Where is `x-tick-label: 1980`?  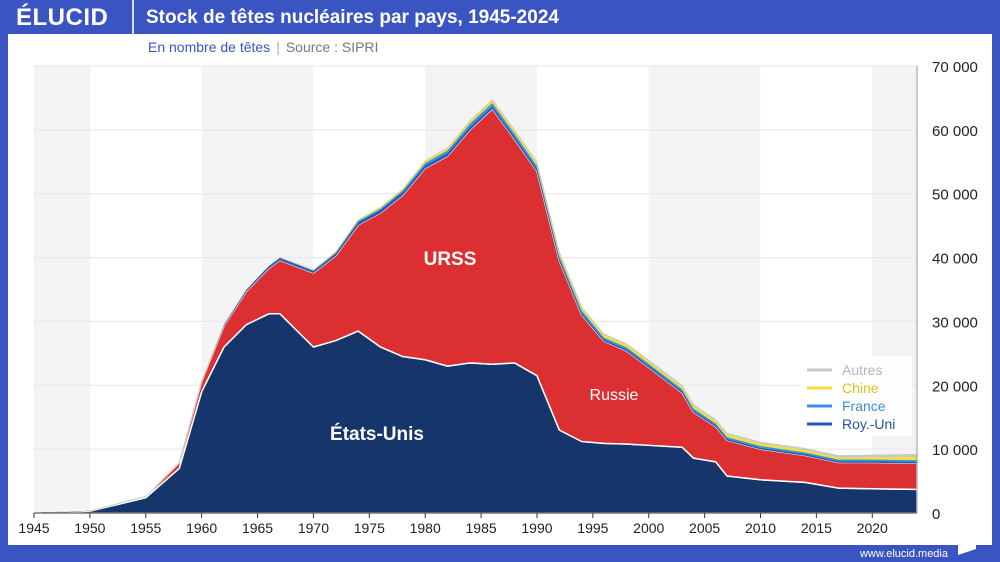 x-tick-label: 1980 is located at coordinates (425, 528).